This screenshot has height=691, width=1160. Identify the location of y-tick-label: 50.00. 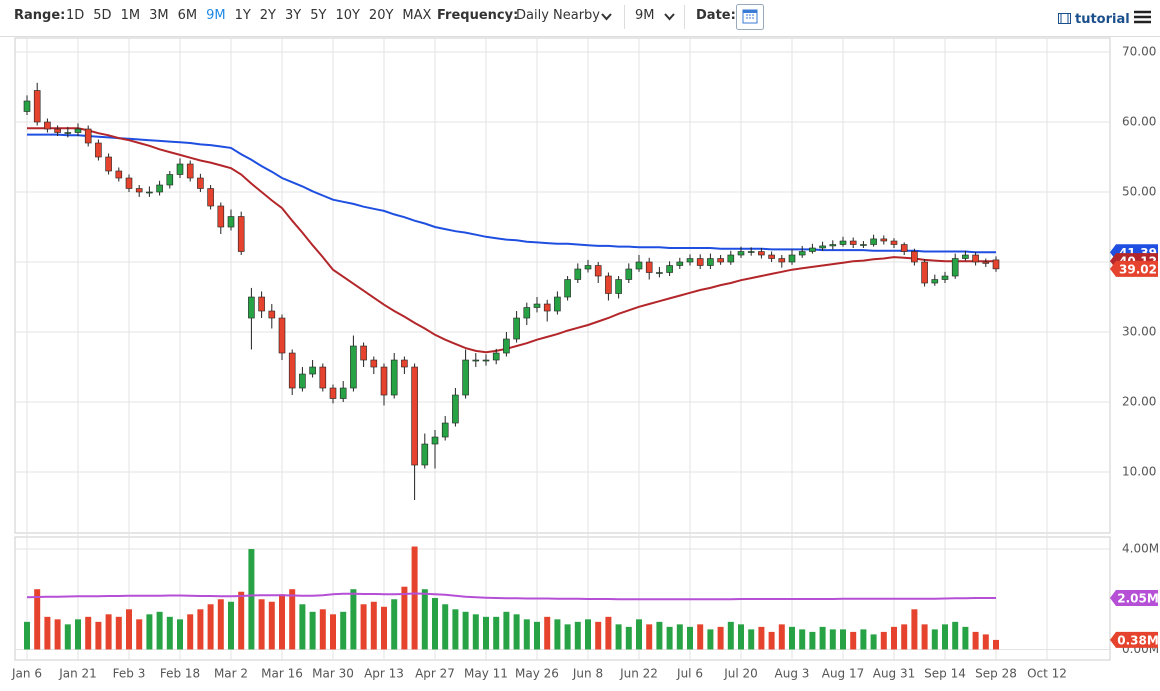
(1139, 192).